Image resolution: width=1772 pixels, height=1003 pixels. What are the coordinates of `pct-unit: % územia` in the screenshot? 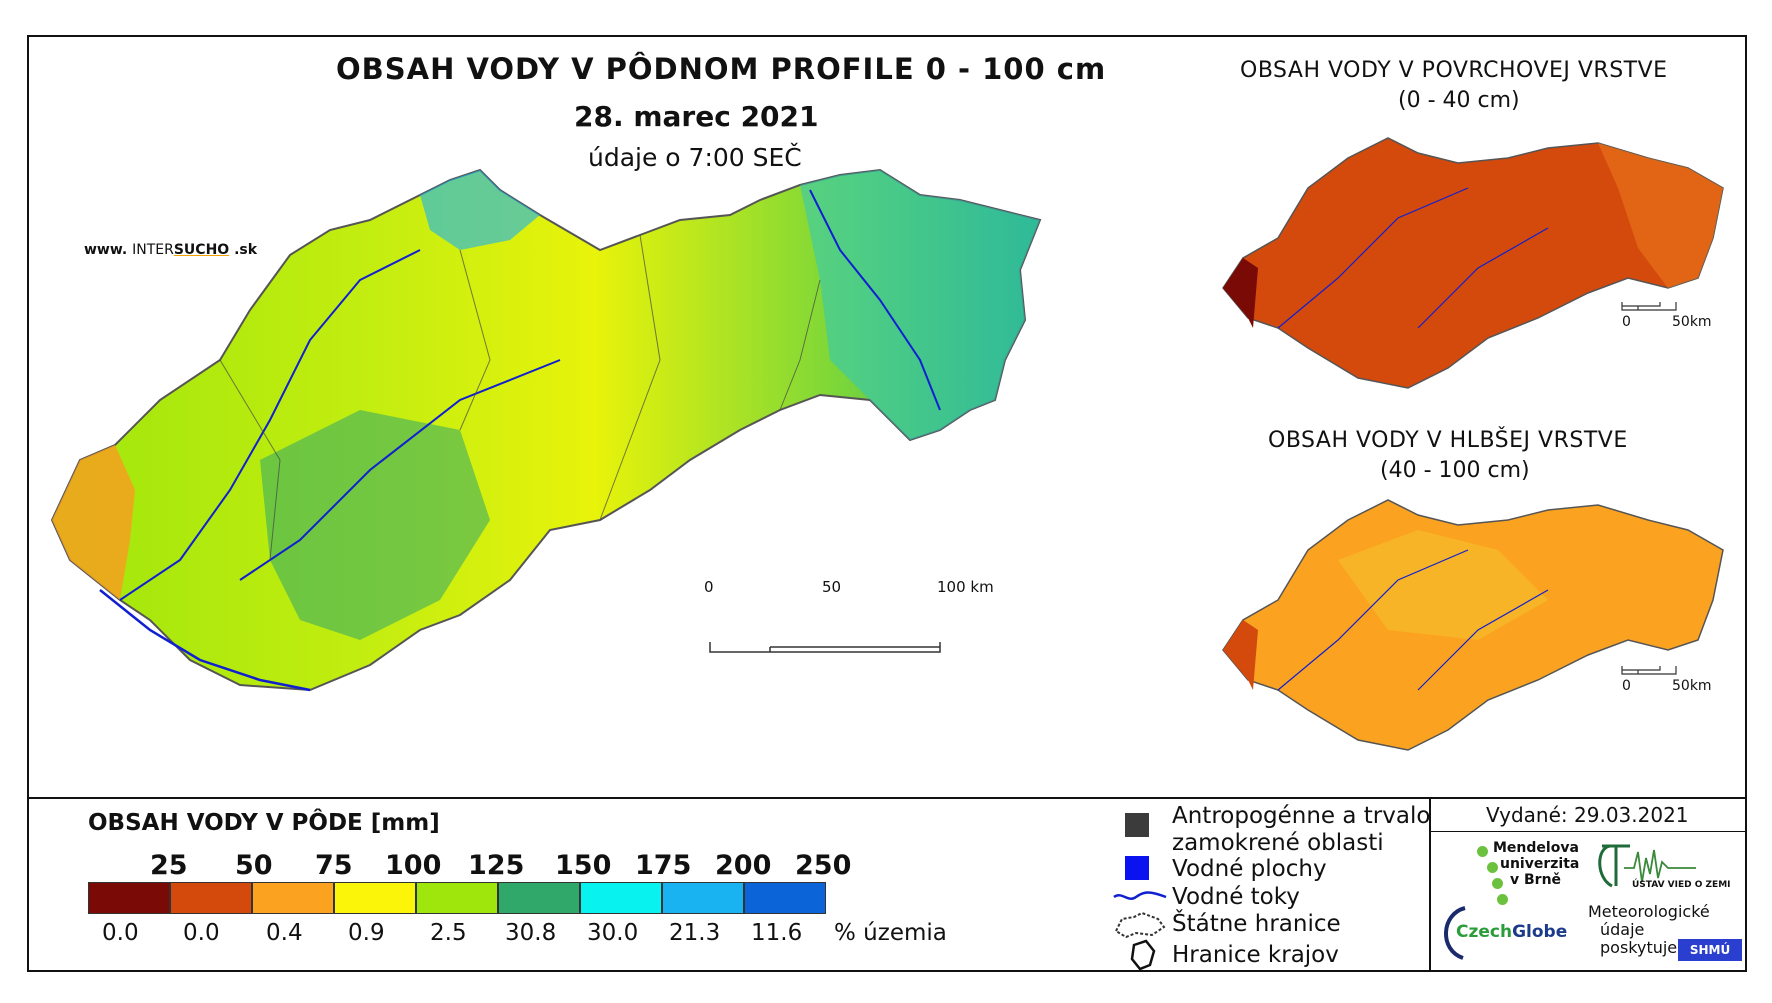 It's located at (890, 933).